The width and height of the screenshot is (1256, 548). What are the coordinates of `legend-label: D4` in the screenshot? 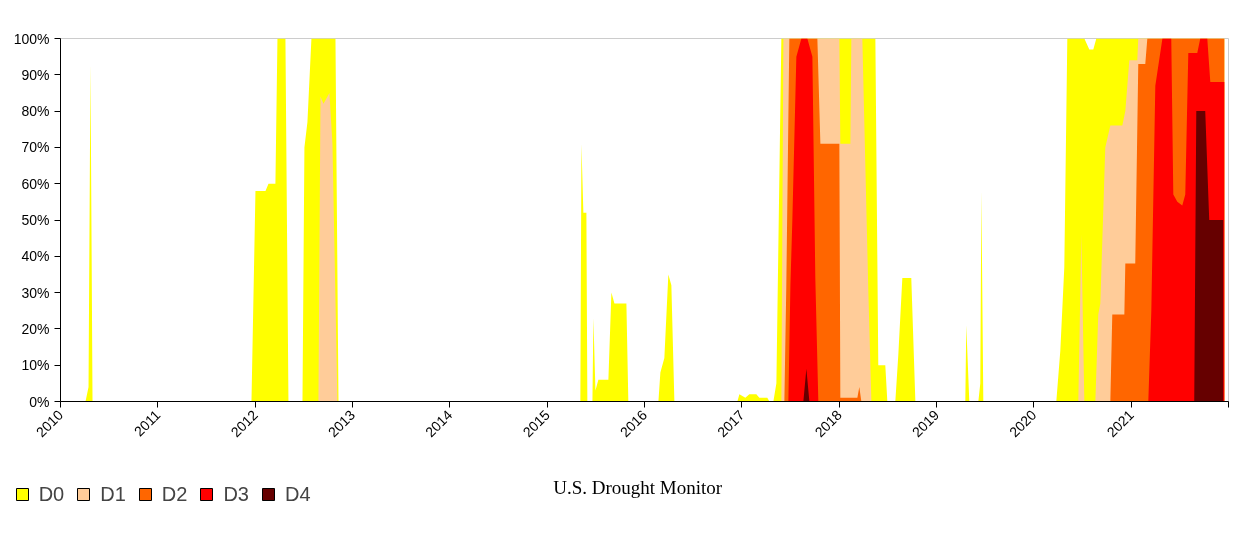 It's located at (297, 494).